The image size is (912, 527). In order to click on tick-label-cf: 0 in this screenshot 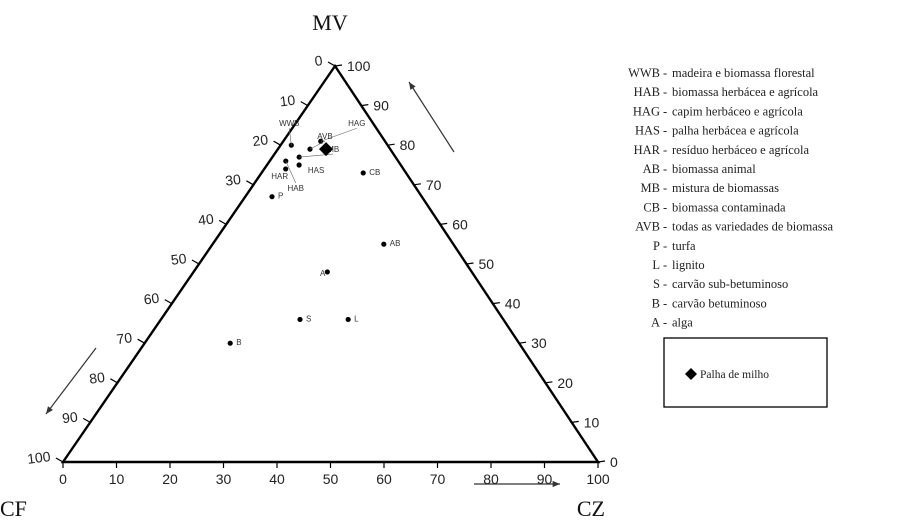, I will do `click(319, 60)`.